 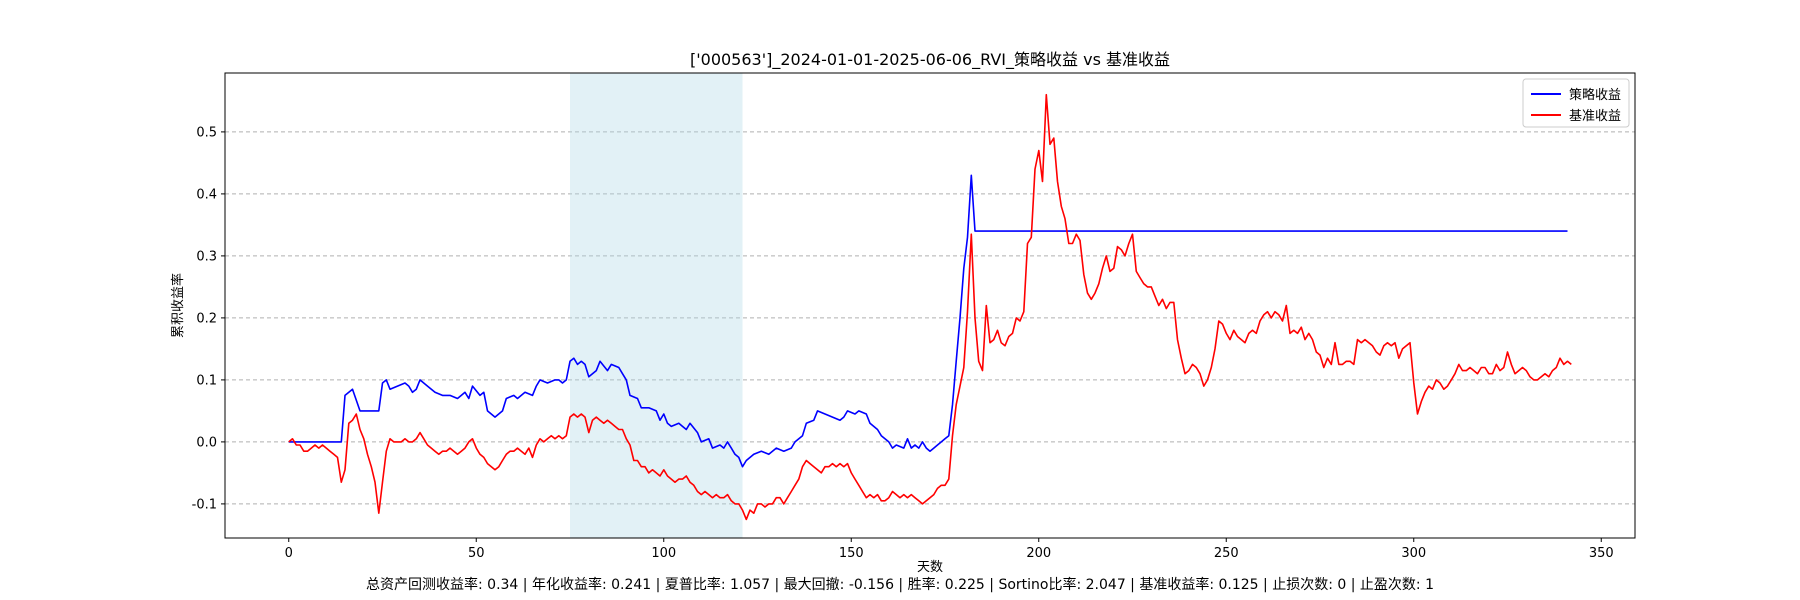 I want to click on y-tick-label: 0.1, so click(x=206, y=380).